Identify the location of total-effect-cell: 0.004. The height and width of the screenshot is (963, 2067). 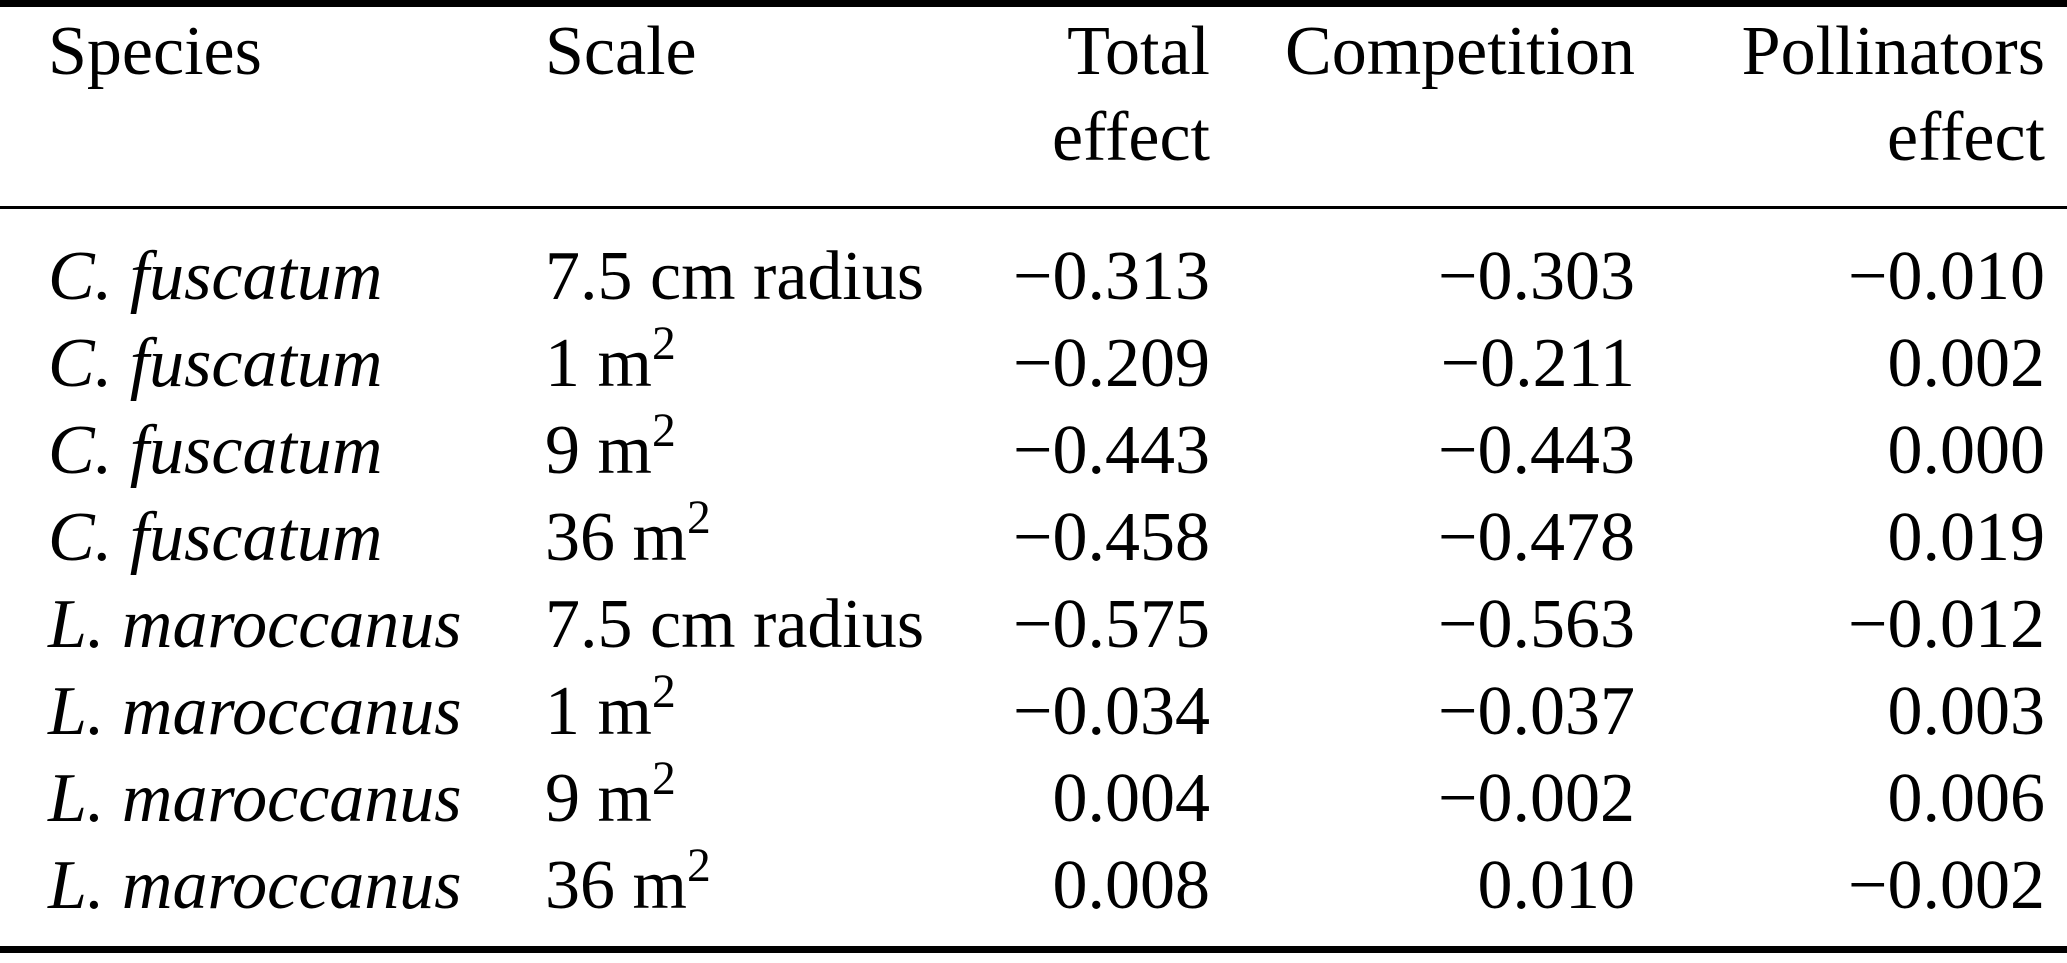
(1131, 798).